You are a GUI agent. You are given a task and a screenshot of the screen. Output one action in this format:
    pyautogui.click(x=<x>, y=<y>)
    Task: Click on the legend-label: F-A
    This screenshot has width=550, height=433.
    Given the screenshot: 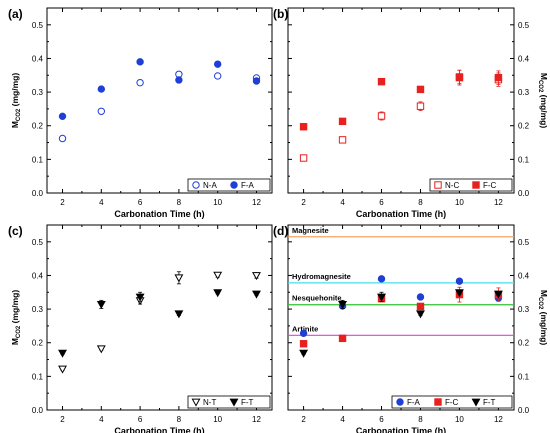 What is the action you would take?
    pyautogui.click(x=414, y=402)
    